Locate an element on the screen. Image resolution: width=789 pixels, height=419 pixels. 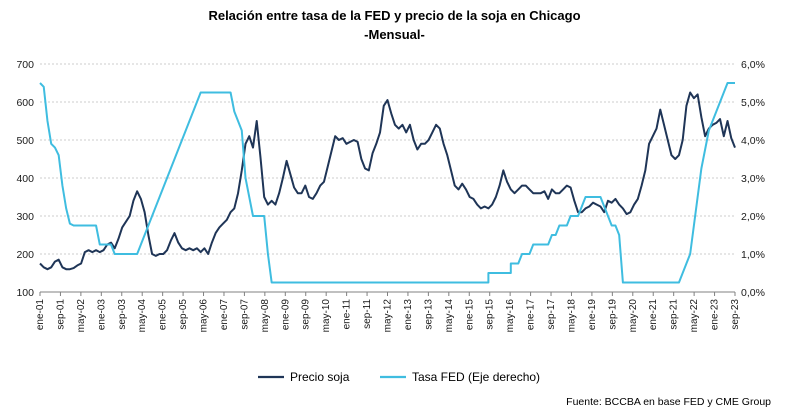
x-tick-label: may-10 is located at coordinates (326, 316).